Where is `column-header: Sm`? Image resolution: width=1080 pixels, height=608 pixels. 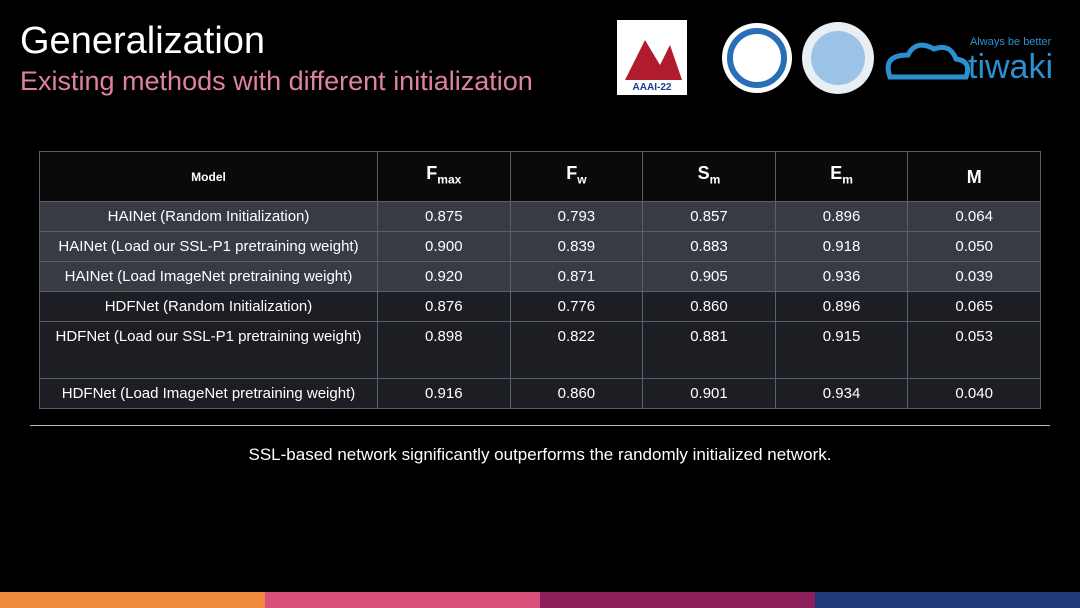
column-header: Sm is located at coordinates (709, 176).